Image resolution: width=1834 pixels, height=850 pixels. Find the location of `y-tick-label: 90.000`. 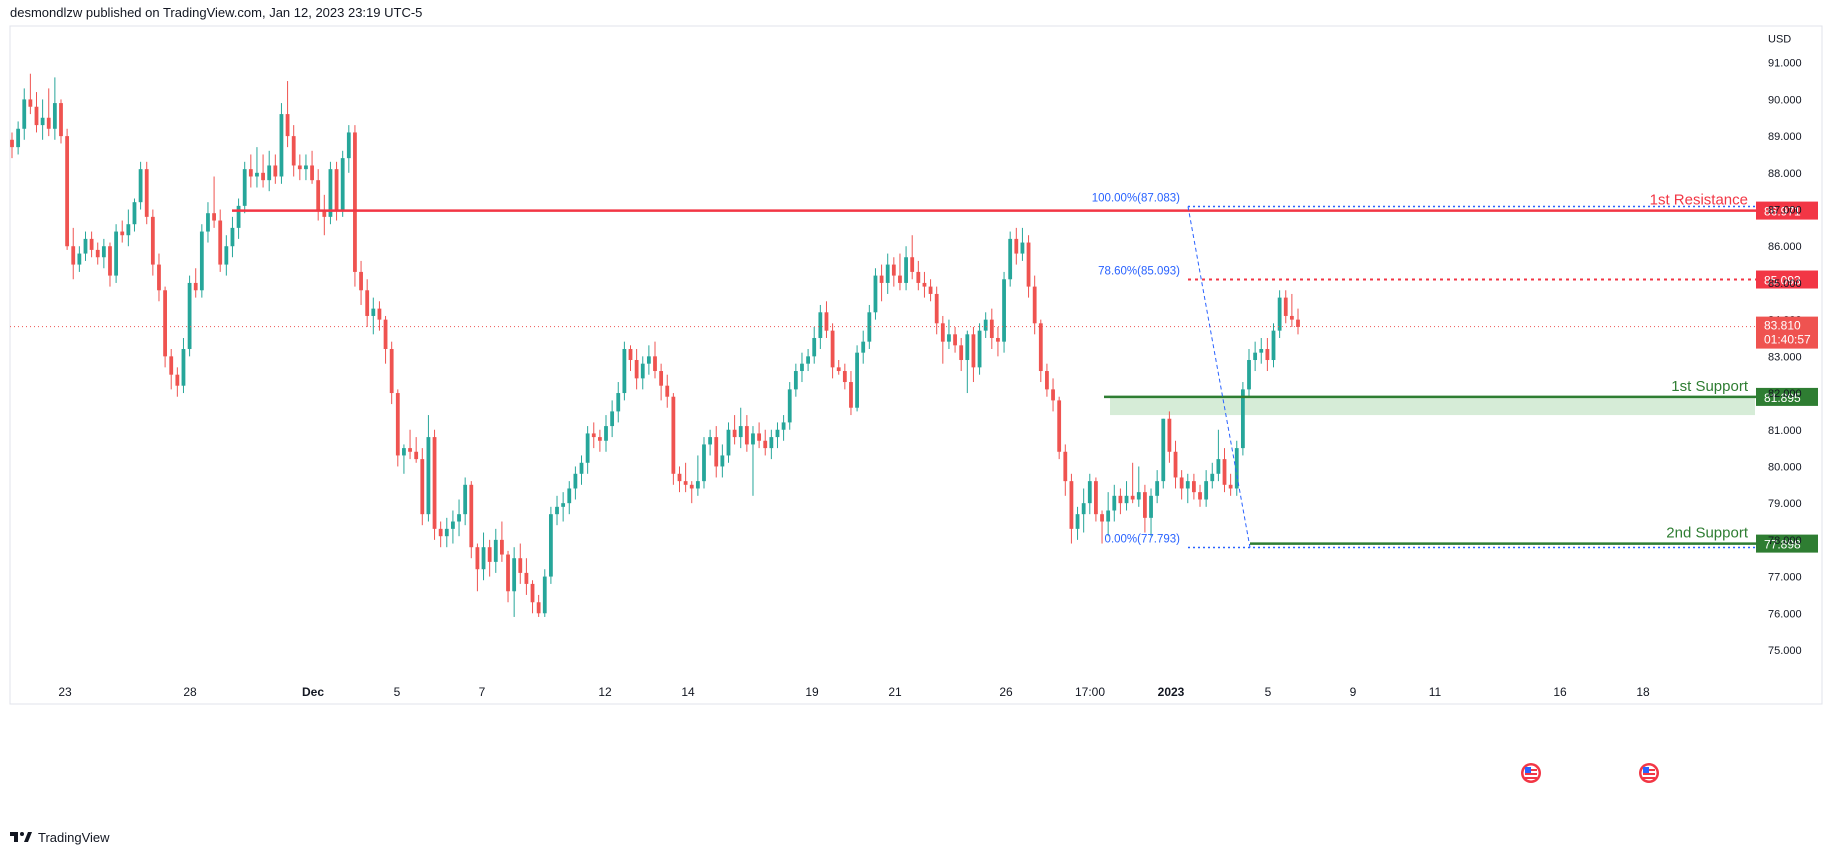

y-tick-label: 90.000 is located at coordinates (1785, 100).